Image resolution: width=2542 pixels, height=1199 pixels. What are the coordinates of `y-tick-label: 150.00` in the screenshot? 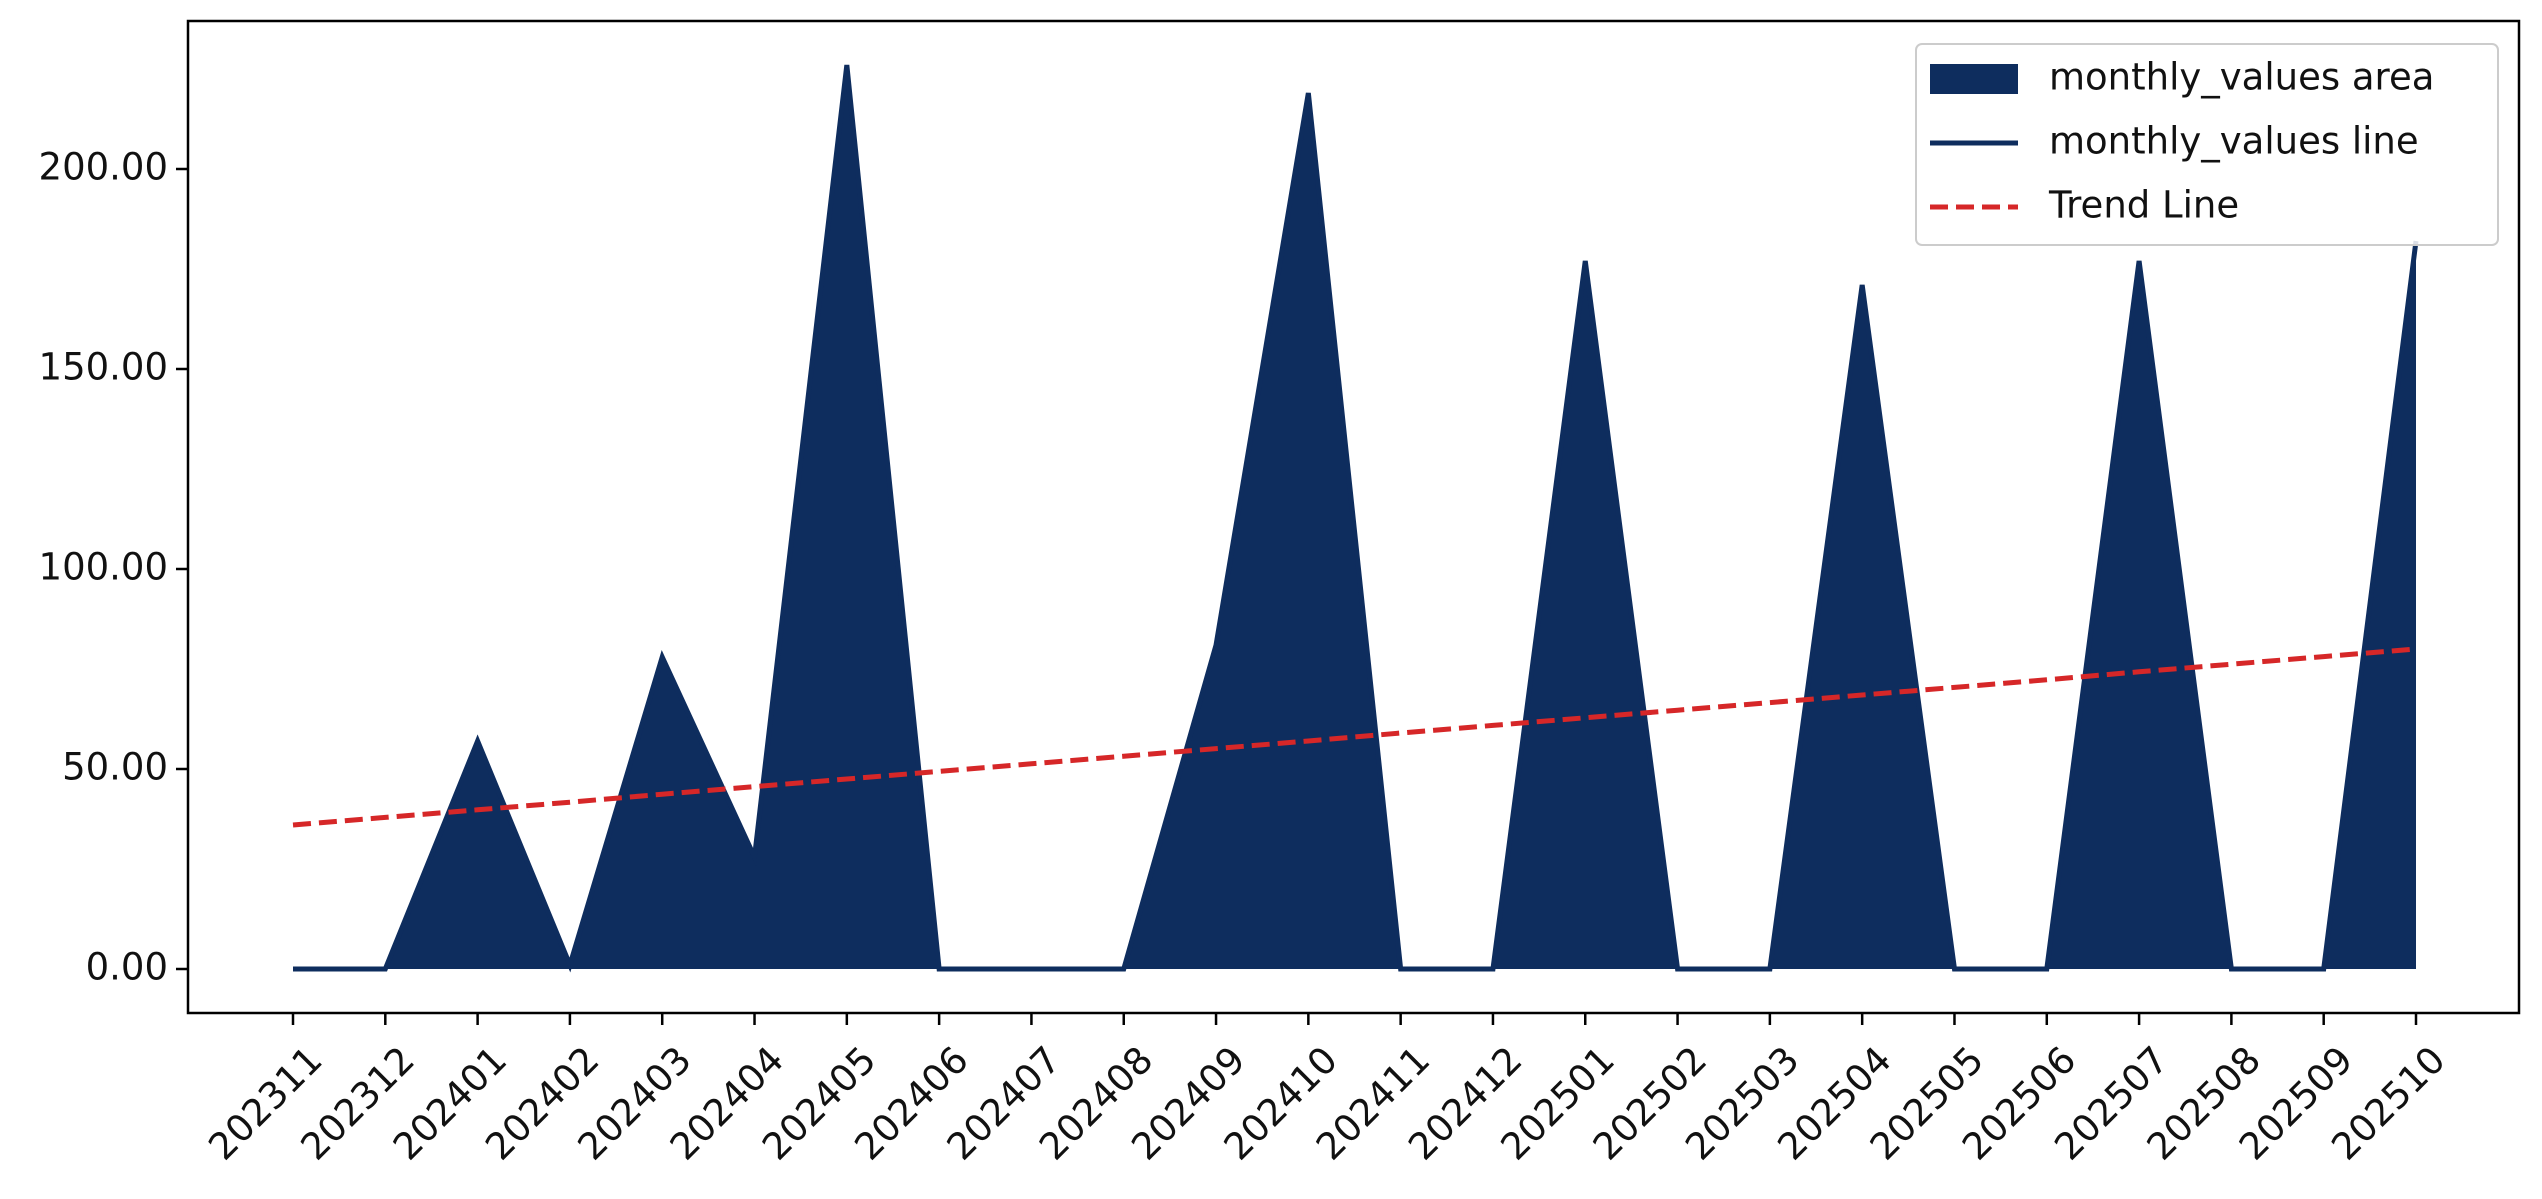 It's located at (103, 367).